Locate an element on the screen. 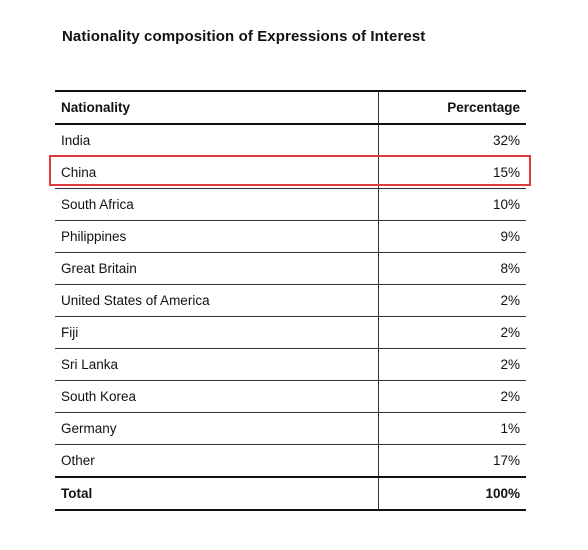 The image size is (588, 550). nationality-cell: Germany is located at coordinates (217, 428).